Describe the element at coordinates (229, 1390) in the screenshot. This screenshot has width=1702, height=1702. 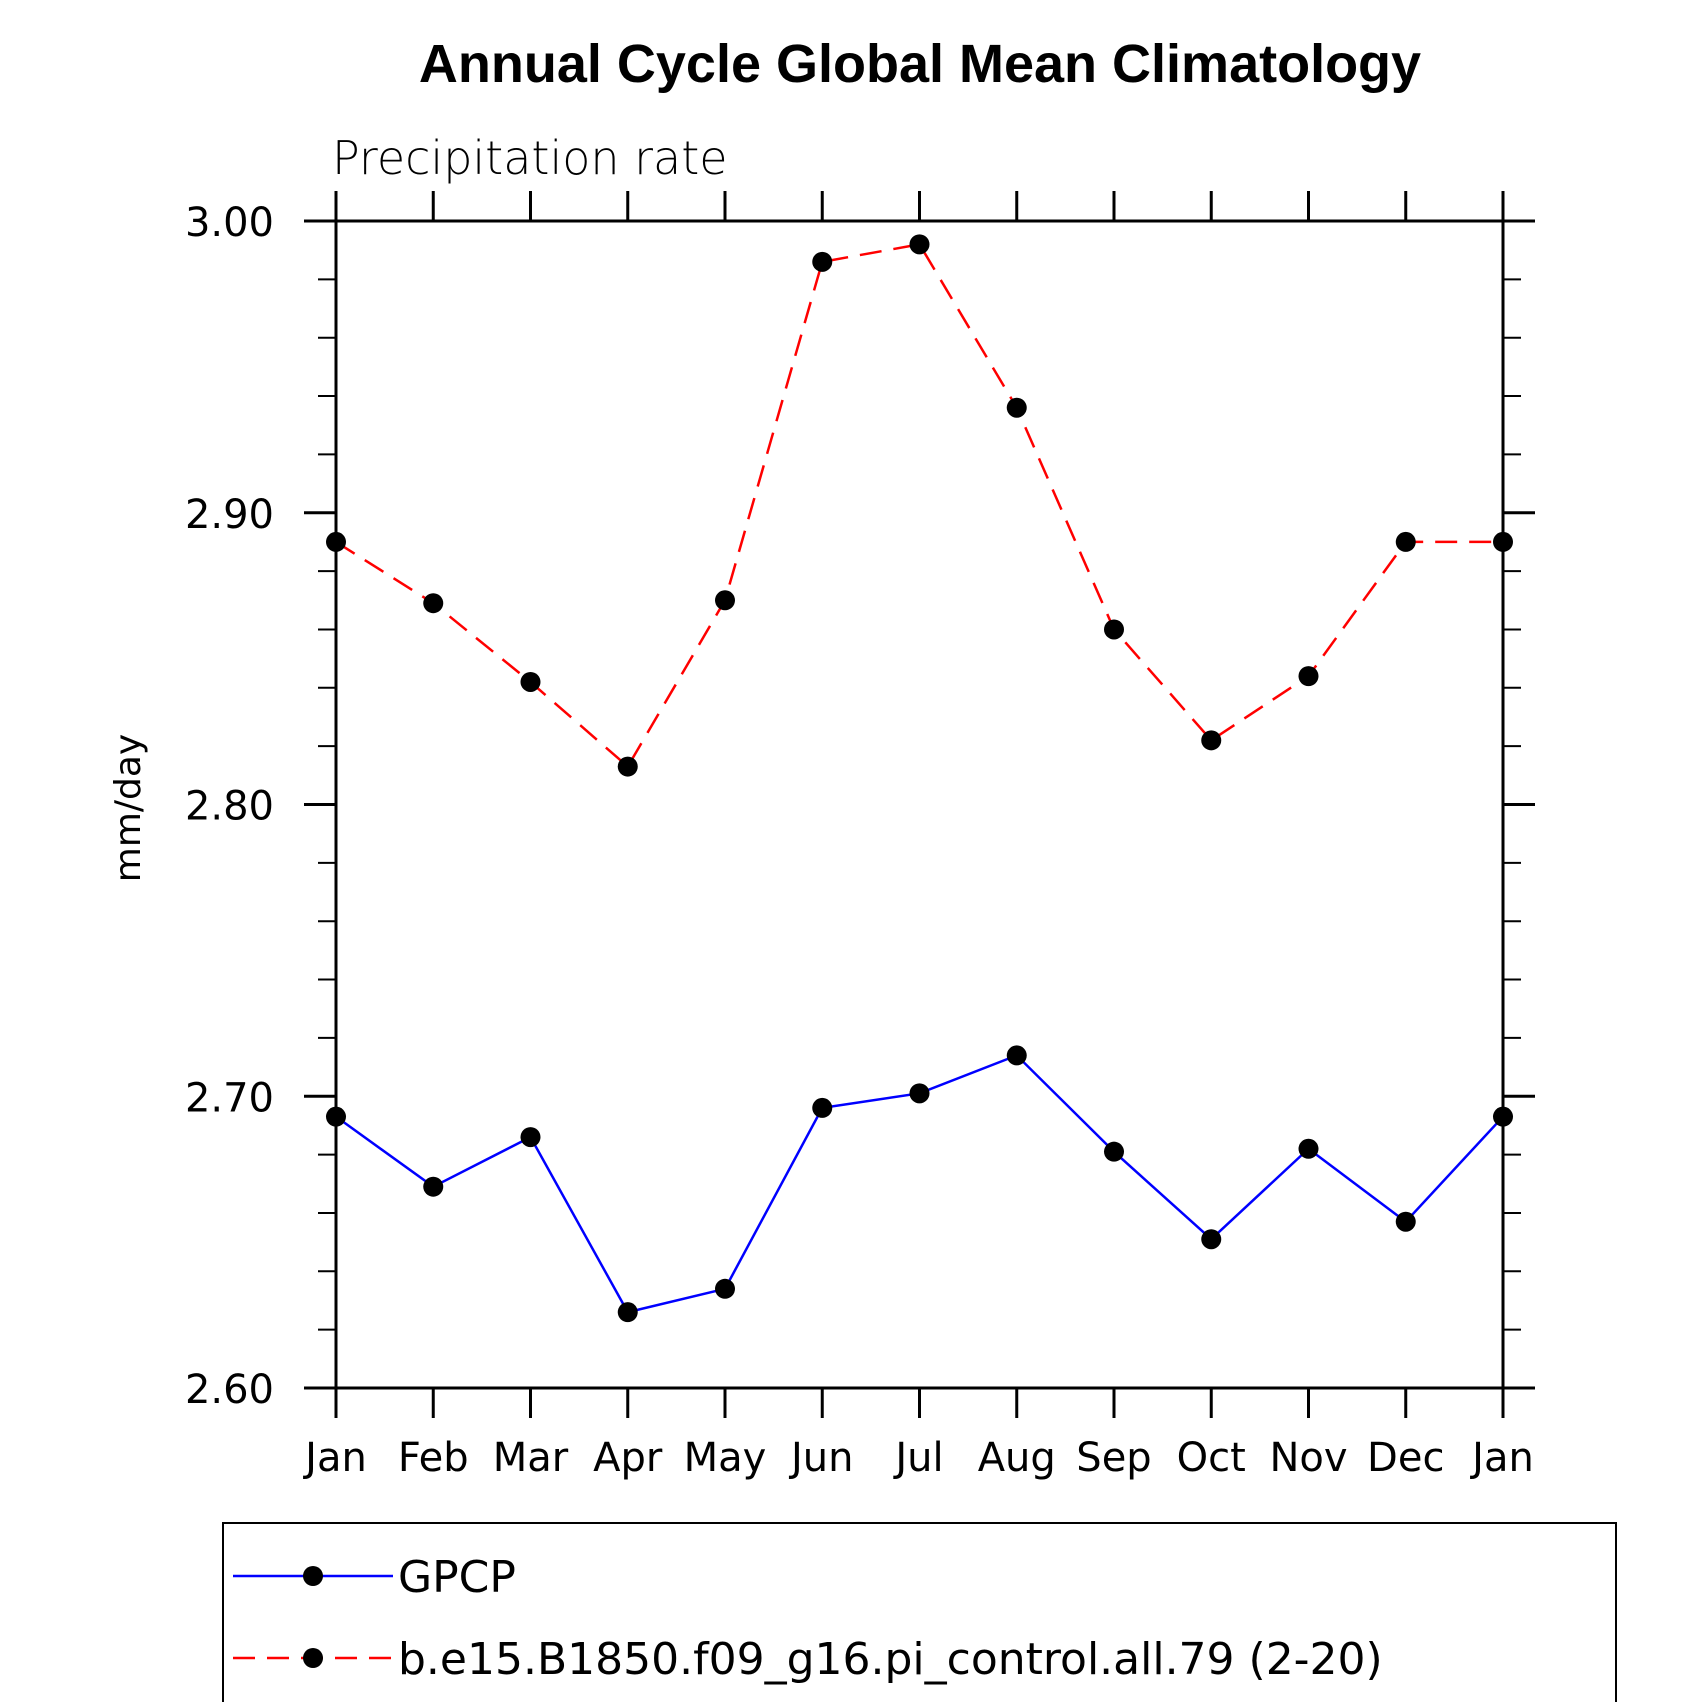
I see `y-tick-label: 2.60` at that location.